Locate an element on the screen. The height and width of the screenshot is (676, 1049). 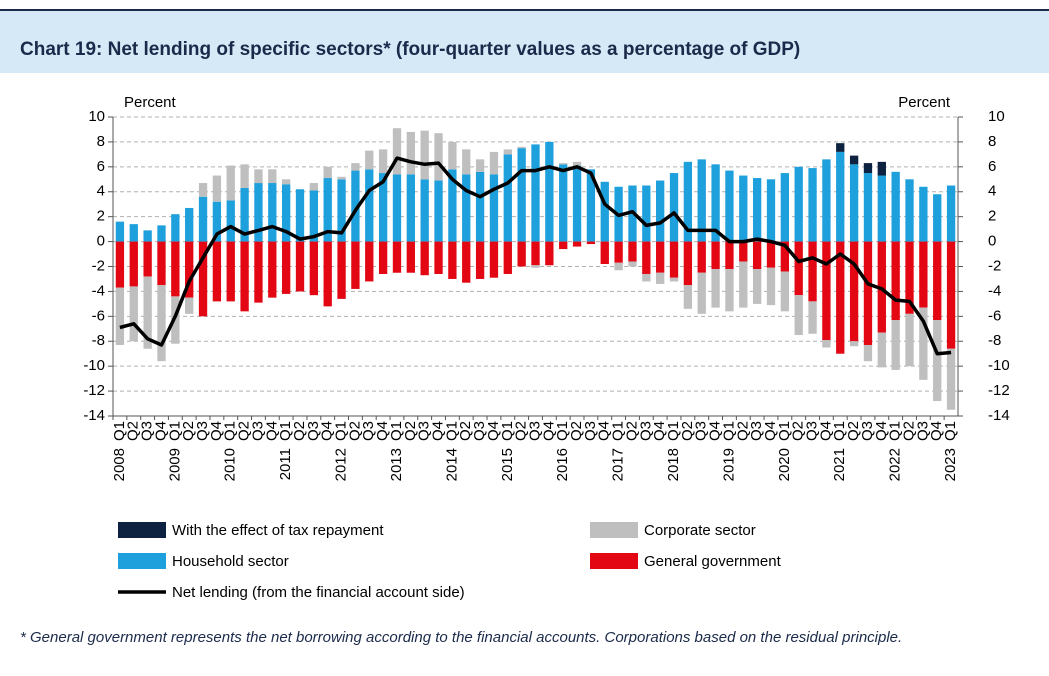
y2-tick-label: -14 is located at coordinates (999, 415).